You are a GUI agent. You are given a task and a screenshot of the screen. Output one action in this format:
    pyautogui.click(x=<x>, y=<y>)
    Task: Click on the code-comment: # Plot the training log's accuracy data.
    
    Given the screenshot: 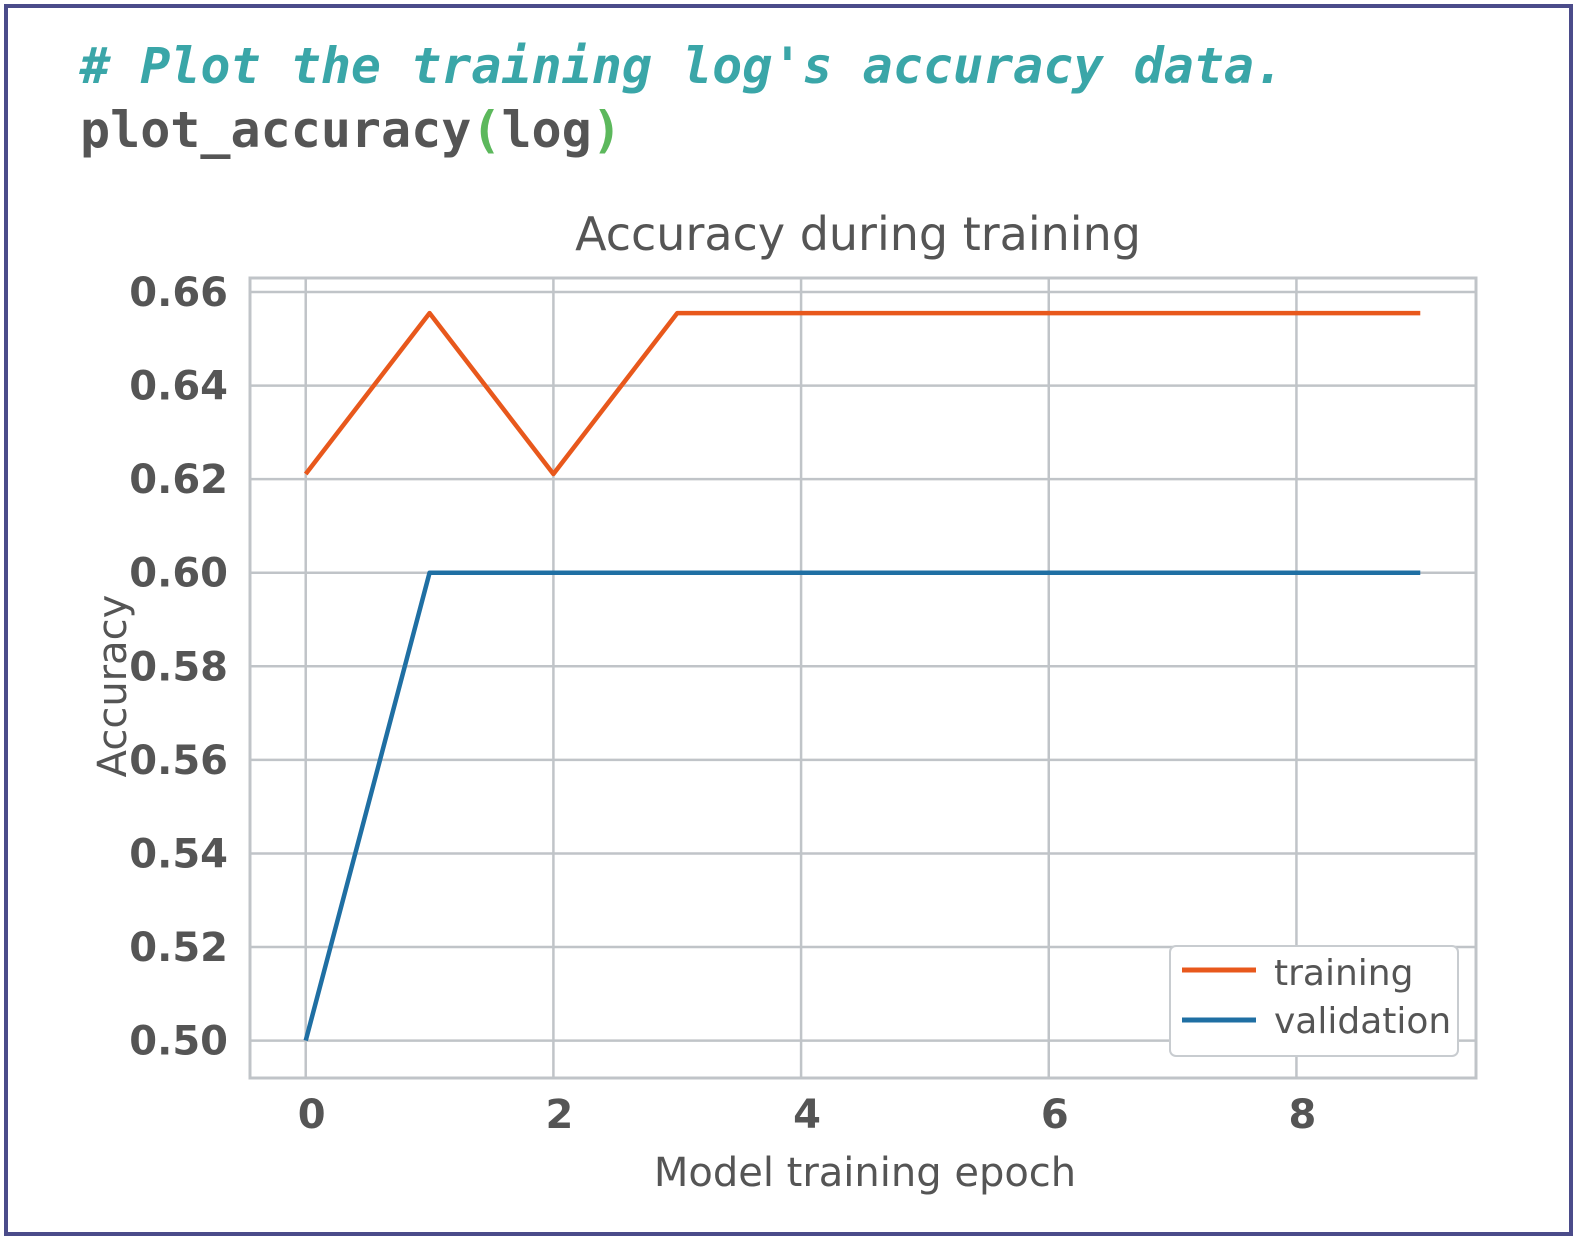 What is the action you would take?
    pyautogui.click(x=682, y=66)
    